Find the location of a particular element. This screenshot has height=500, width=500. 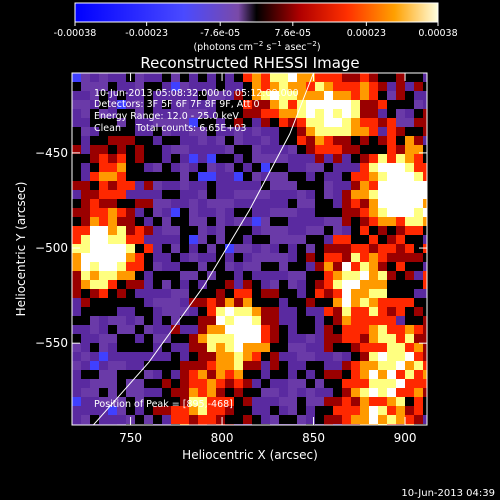

colorbar-tick-label: 0.00038 is located at coordinates (437, 33).